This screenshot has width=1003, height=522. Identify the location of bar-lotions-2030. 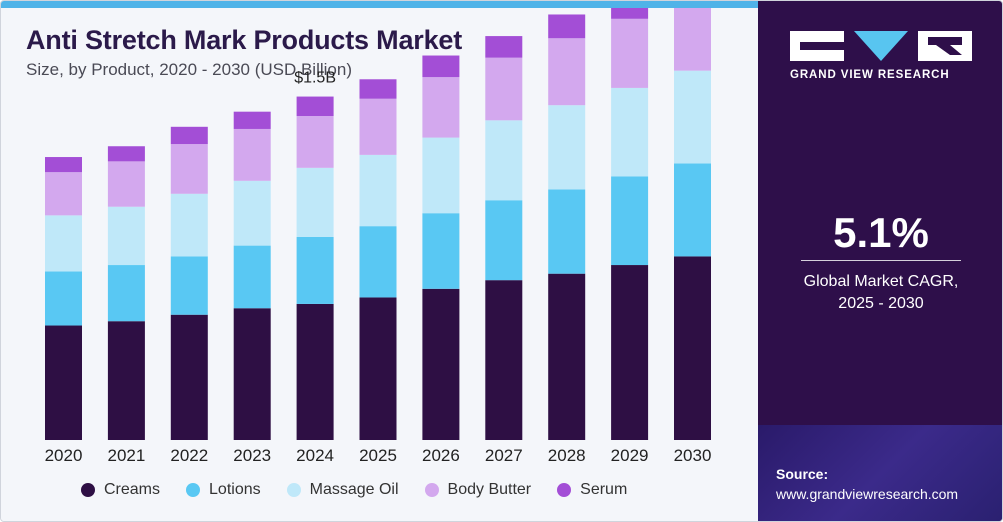
(692, 210).